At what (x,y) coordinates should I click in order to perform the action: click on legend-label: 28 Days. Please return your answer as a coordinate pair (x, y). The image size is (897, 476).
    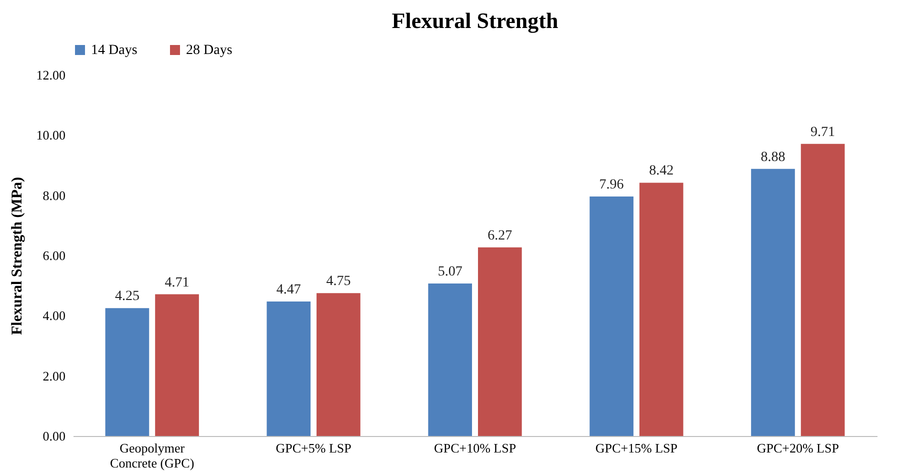
    Looking at the image, I should click on (209, 50).